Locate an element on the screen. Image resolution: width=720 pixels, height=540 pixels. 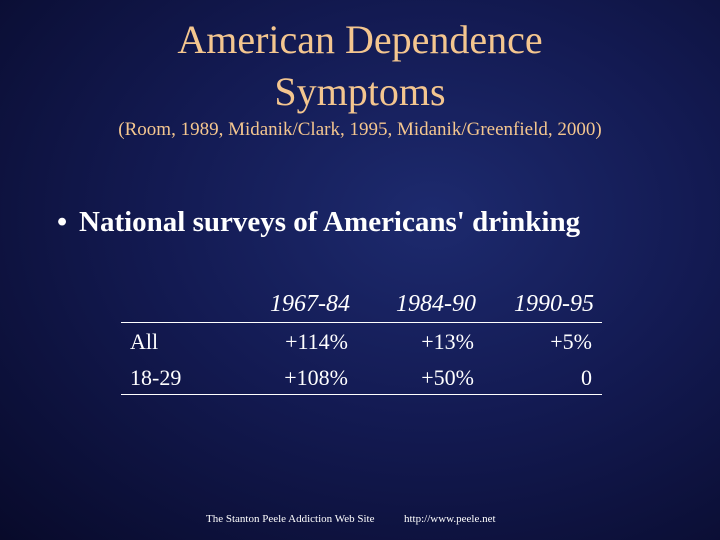
slide-title-line-1: American Dependence is located at coordinates (360, 39).